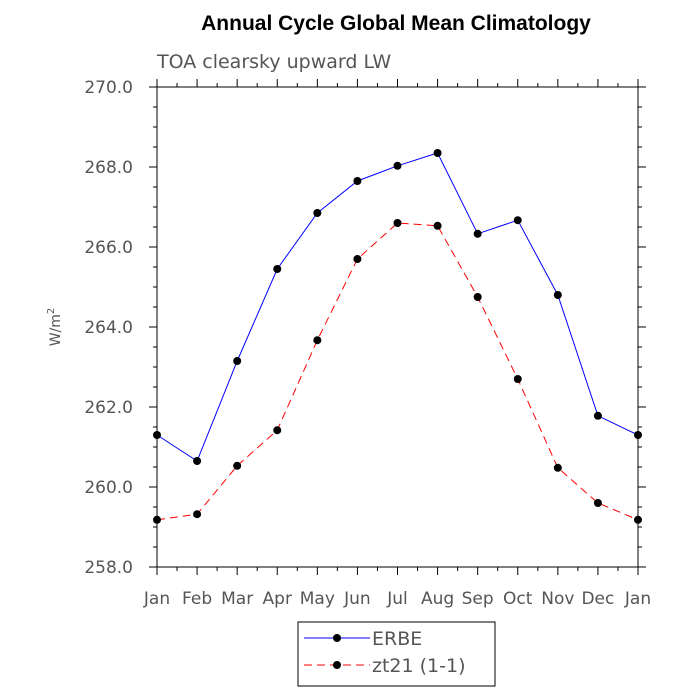 The height and width of the screenshot is (700, 700). I want to click on y-tick-label: 270.0, so click(108, 88).